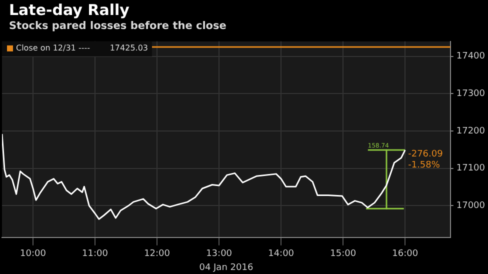 This screenshot has width=488, height=274. Describe the element at coordinates (471, 206) in the screenshot. I see `y-tick-label: 17000` at that location.